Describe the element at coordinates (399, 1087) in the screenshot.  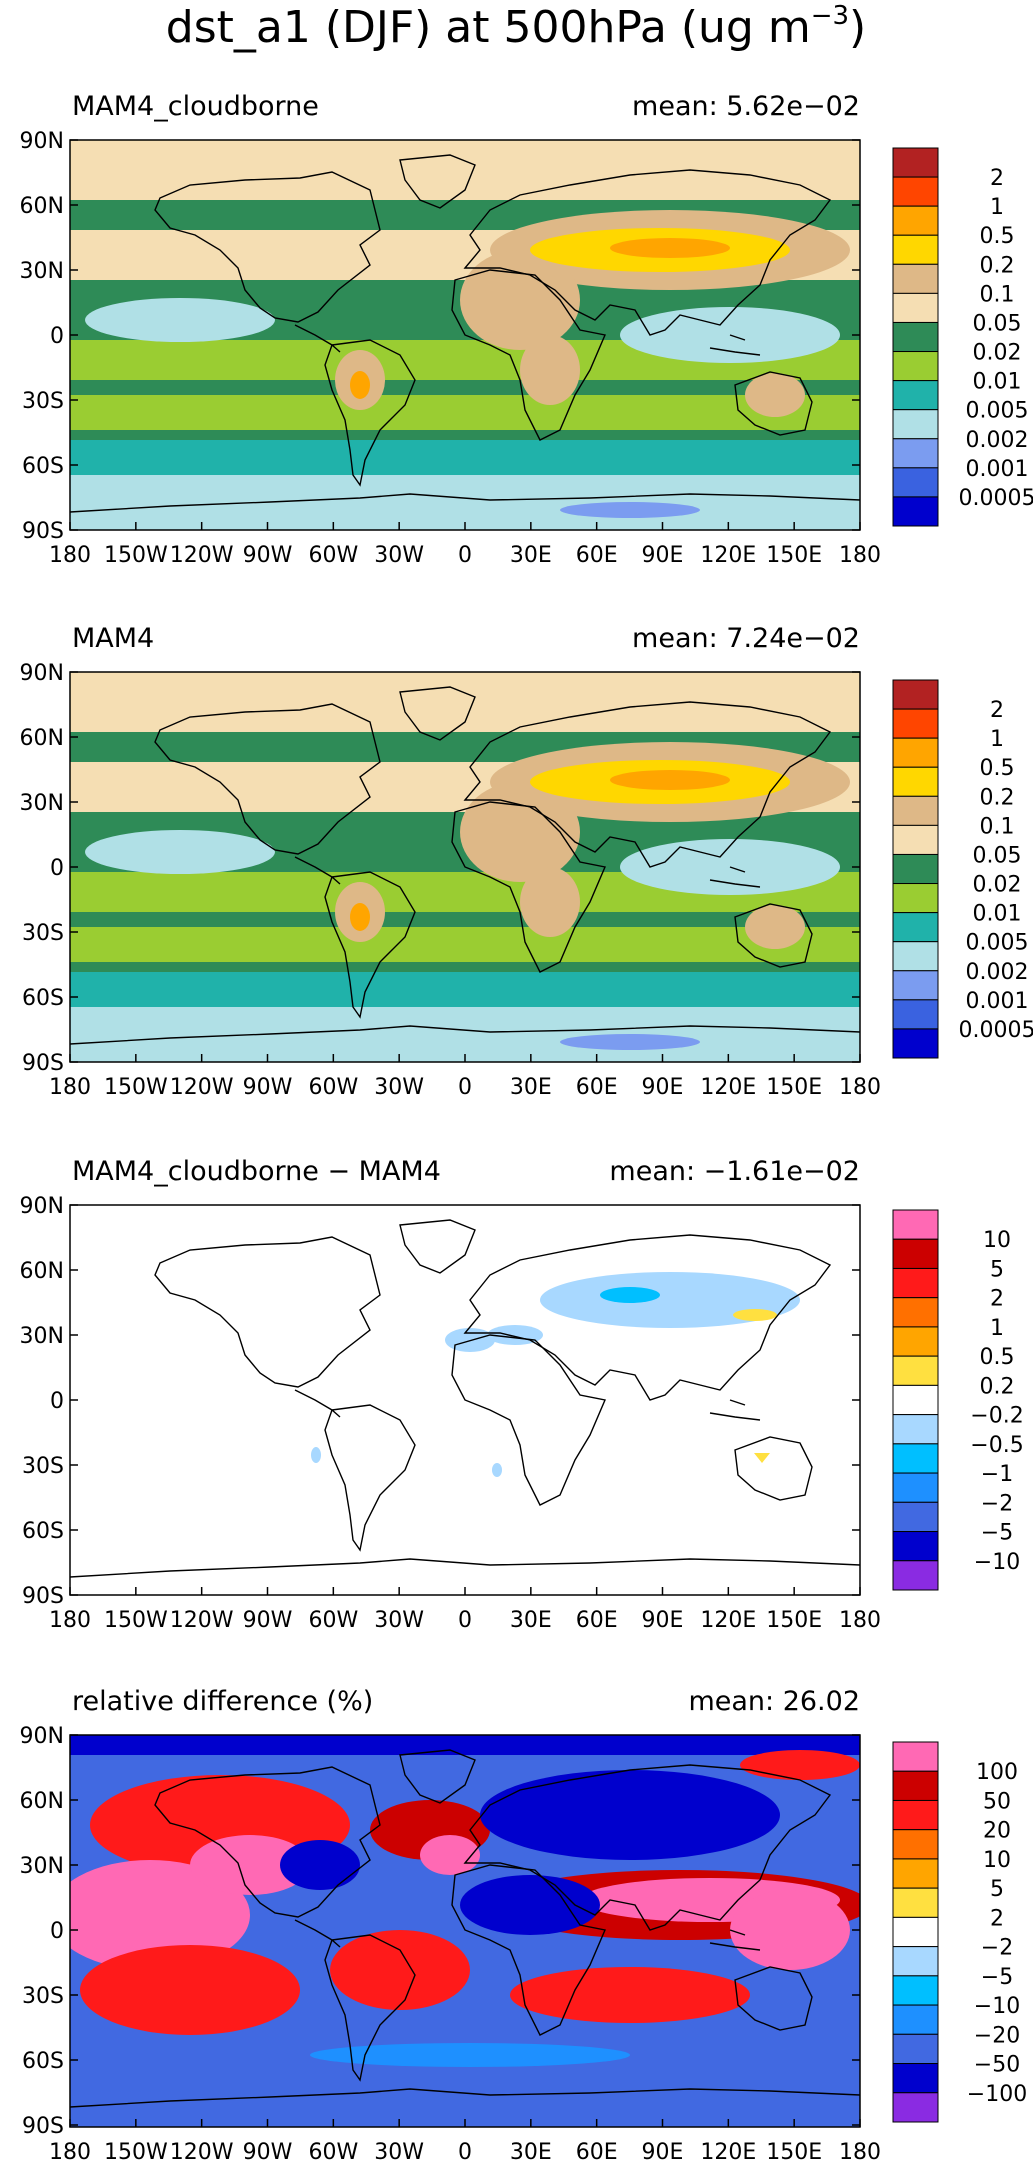
I see `lon-label: 30W` at that location.